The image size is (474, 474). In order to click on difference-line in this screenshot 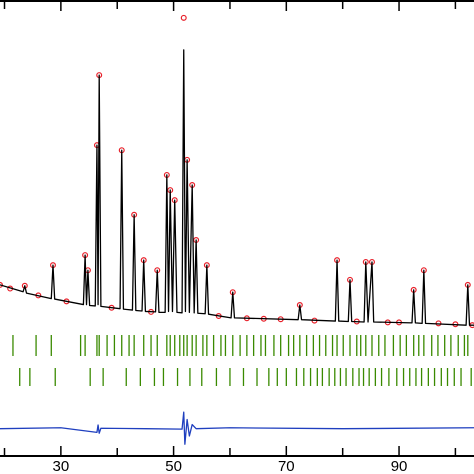, I will do `click(237, 428)`.